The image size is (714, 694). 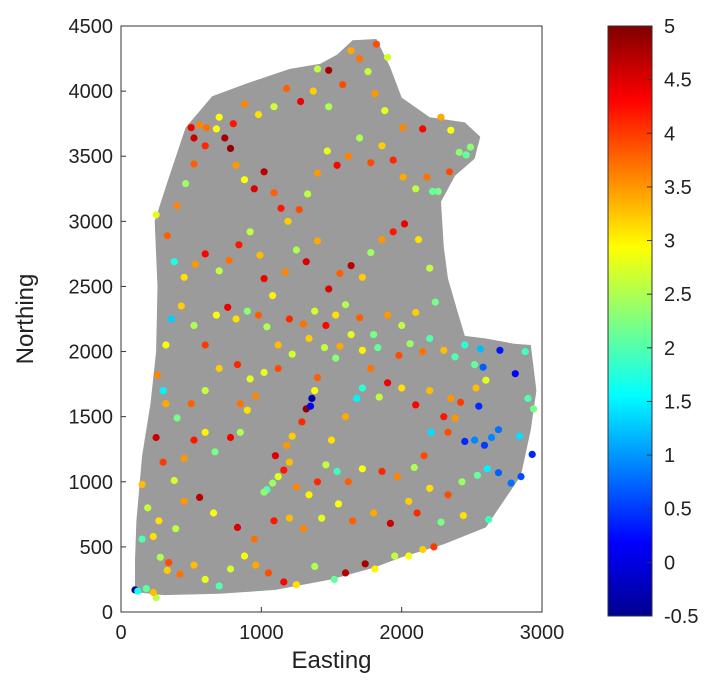 I want to click on x-tick-label: 2000, so click(x=401, y=633).